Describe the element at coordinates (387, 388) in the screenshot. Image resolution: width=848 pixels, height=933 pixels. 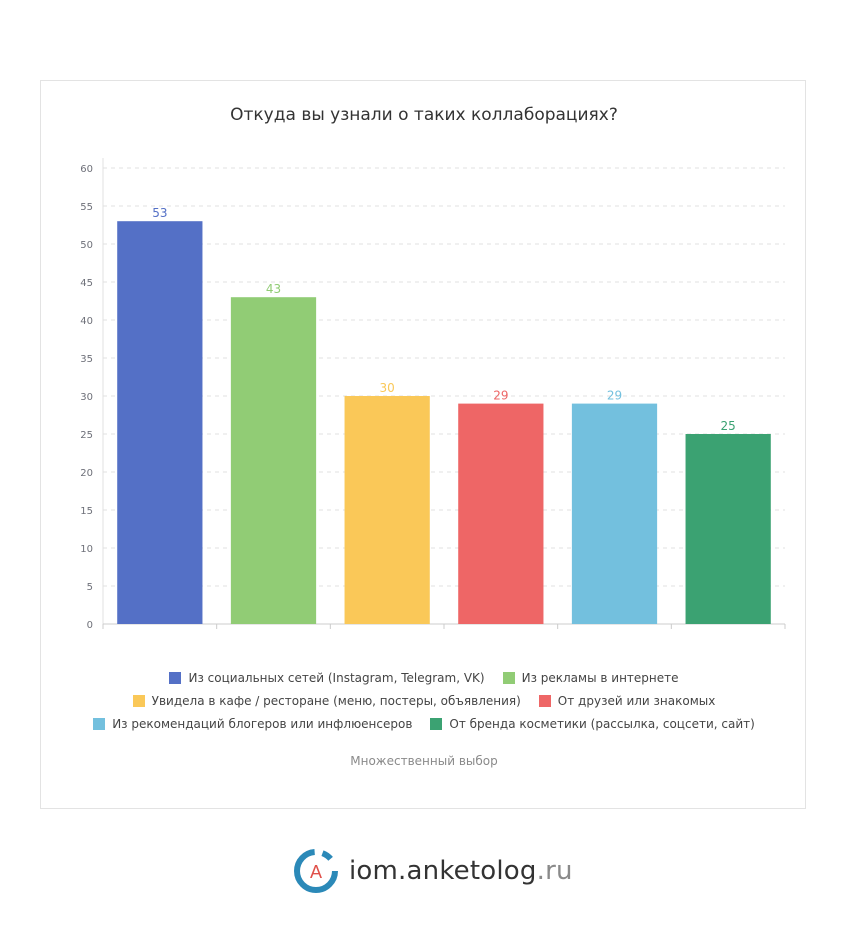
I see `bar-value-label: 30` at that location.